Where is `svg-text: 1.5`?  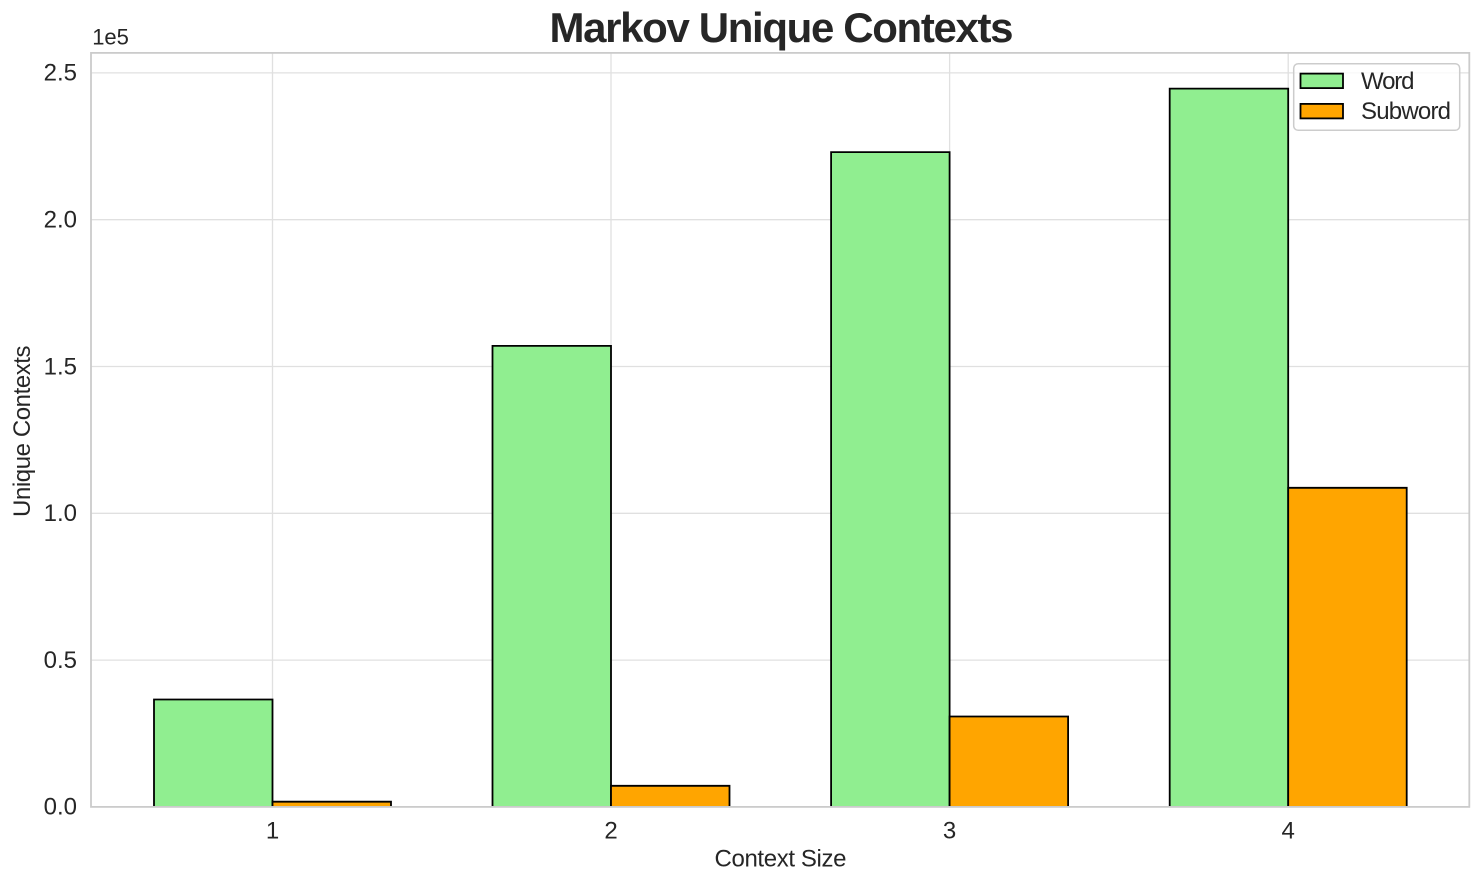
svg-text: 1.5 is located at coordinates (60, 366).